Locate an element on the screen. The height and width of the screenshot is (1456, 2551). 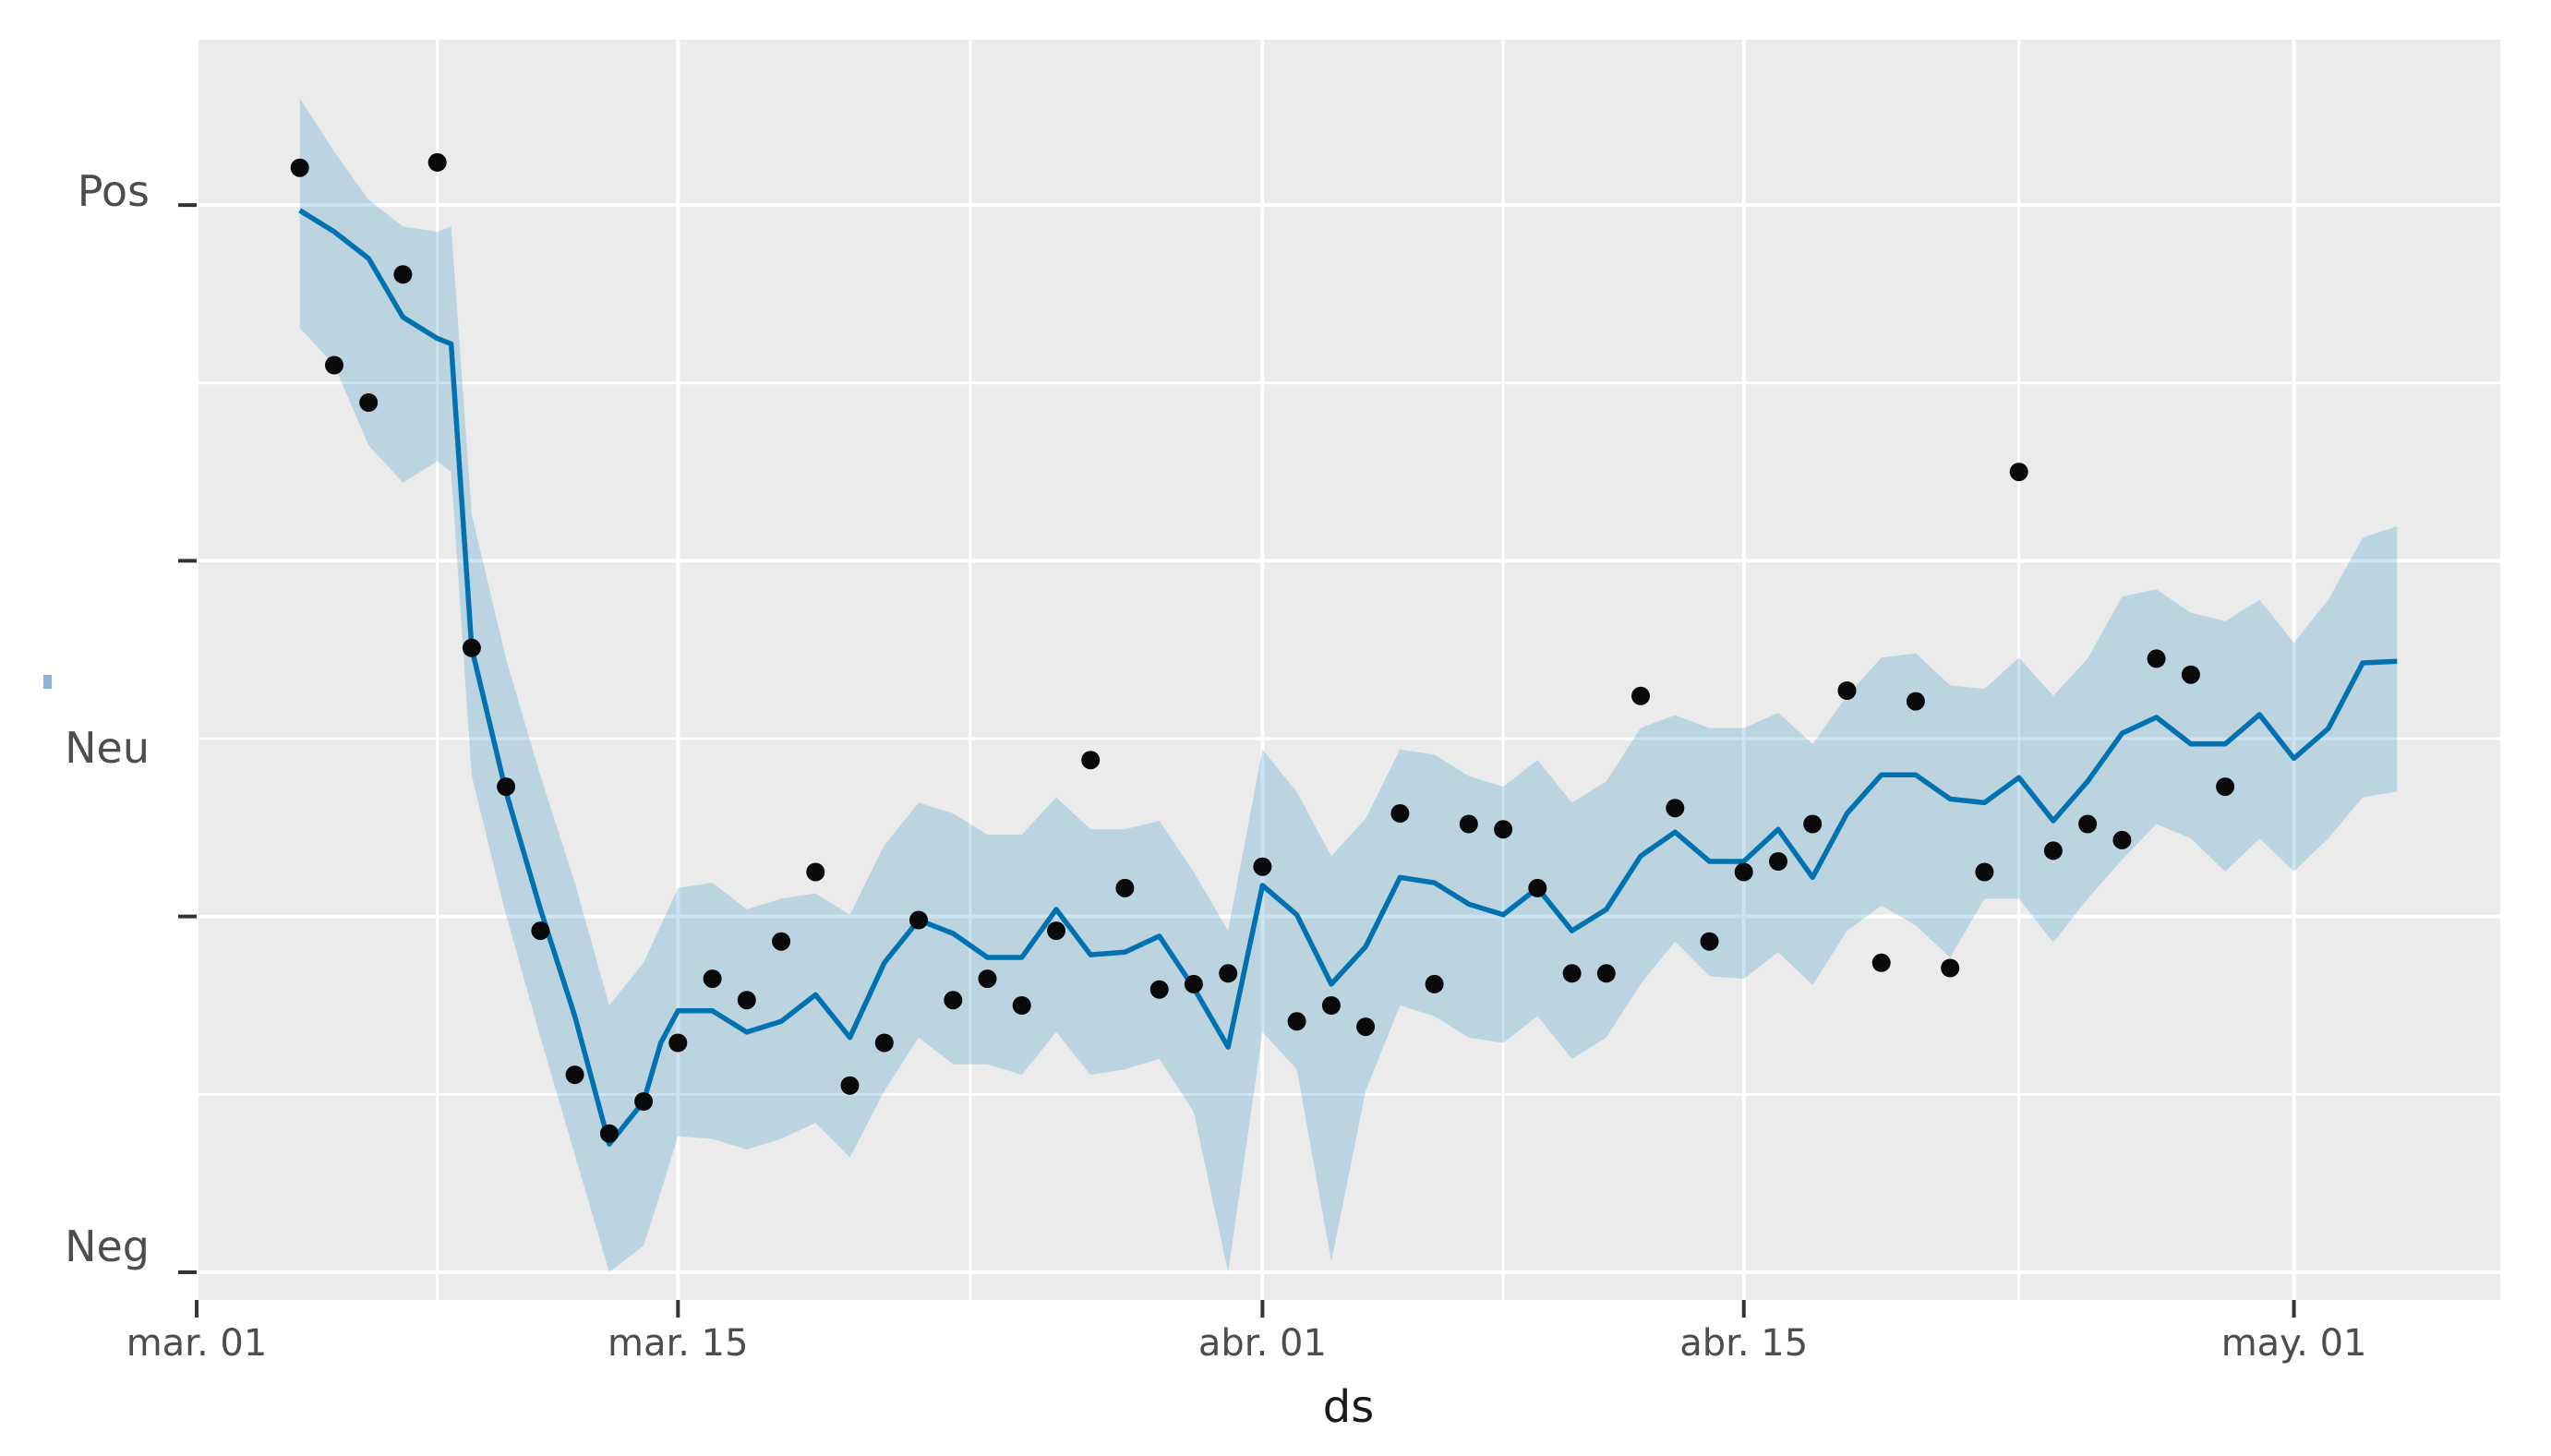
x-tick-label: abr. 15 is located at coordinates (1743, 1343).